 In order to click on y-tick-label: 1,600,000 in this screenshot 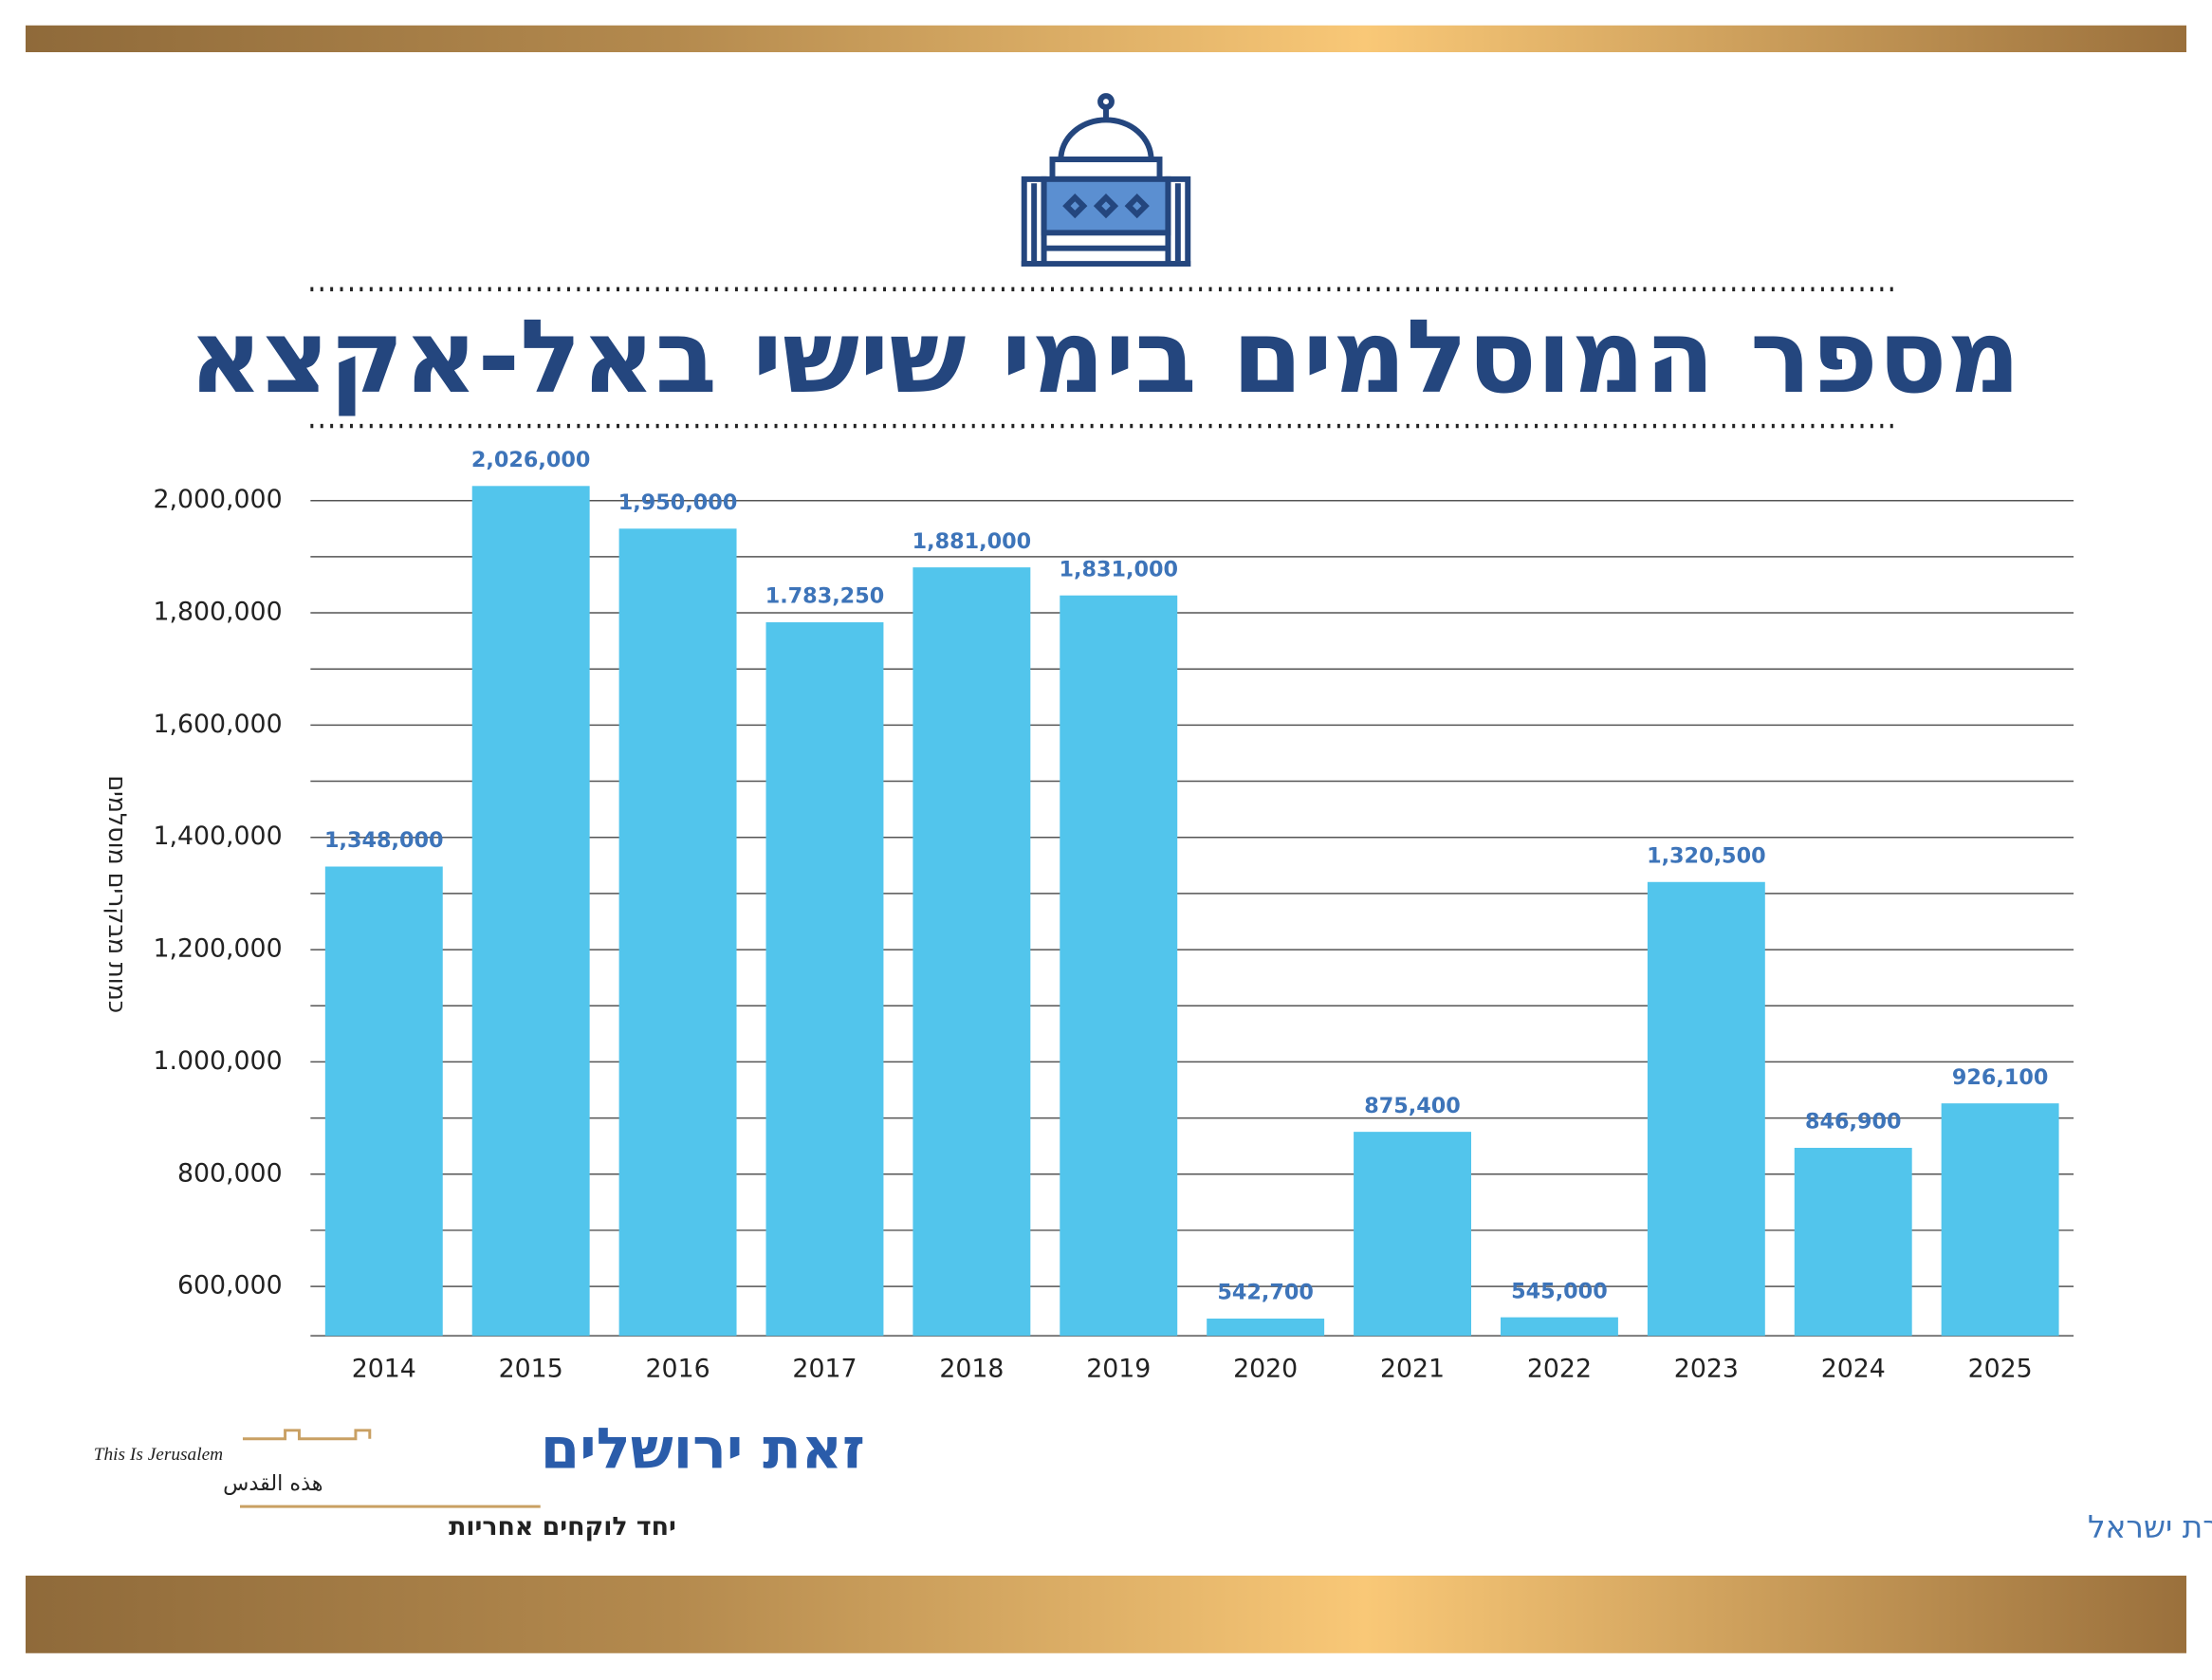, I will do `click(217, 724)`.